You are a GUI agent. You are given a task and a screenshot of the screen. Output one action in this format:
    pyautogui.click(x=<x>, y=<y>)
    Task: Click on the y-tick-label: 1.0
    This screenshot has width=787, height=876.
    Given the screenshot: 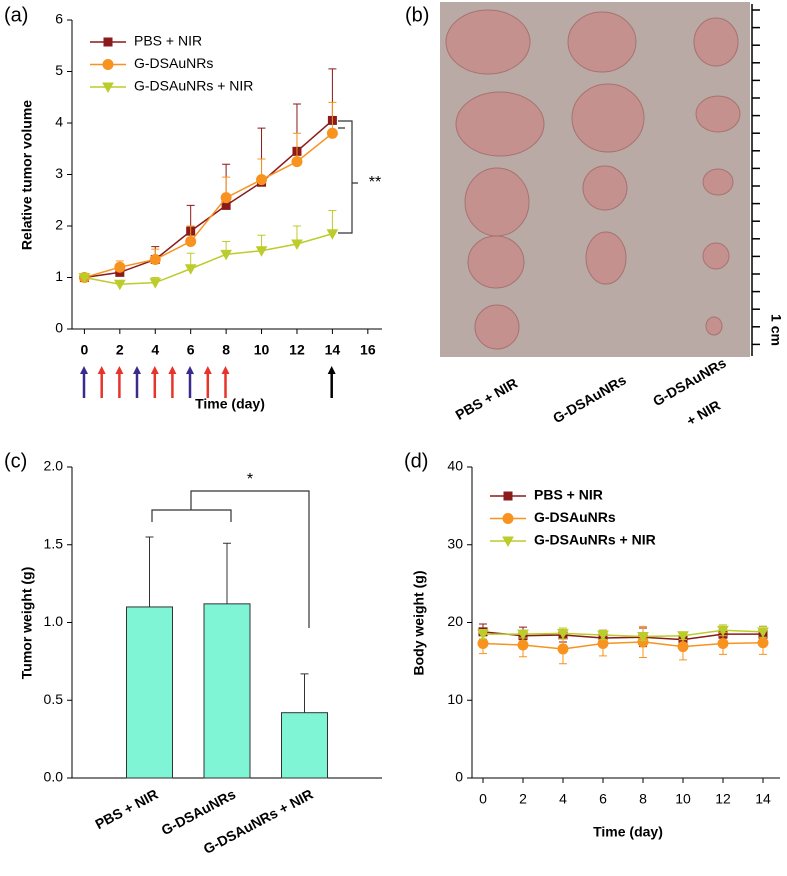 What is the action you would take?
    pyautogui.click(x=54, y=621)
    